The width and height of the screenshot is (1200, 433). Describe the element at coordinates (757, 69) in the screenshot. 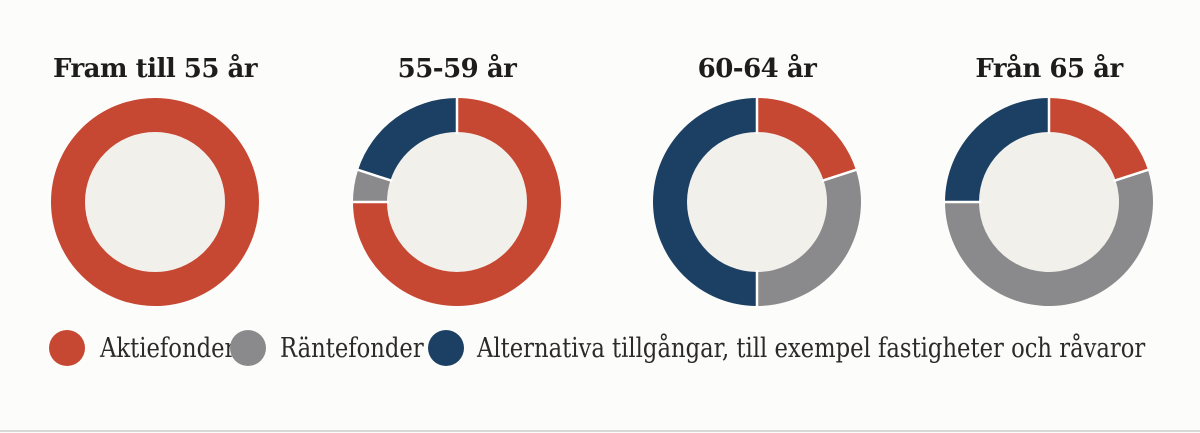

I see `chart-title: 60-64 år` at that location.